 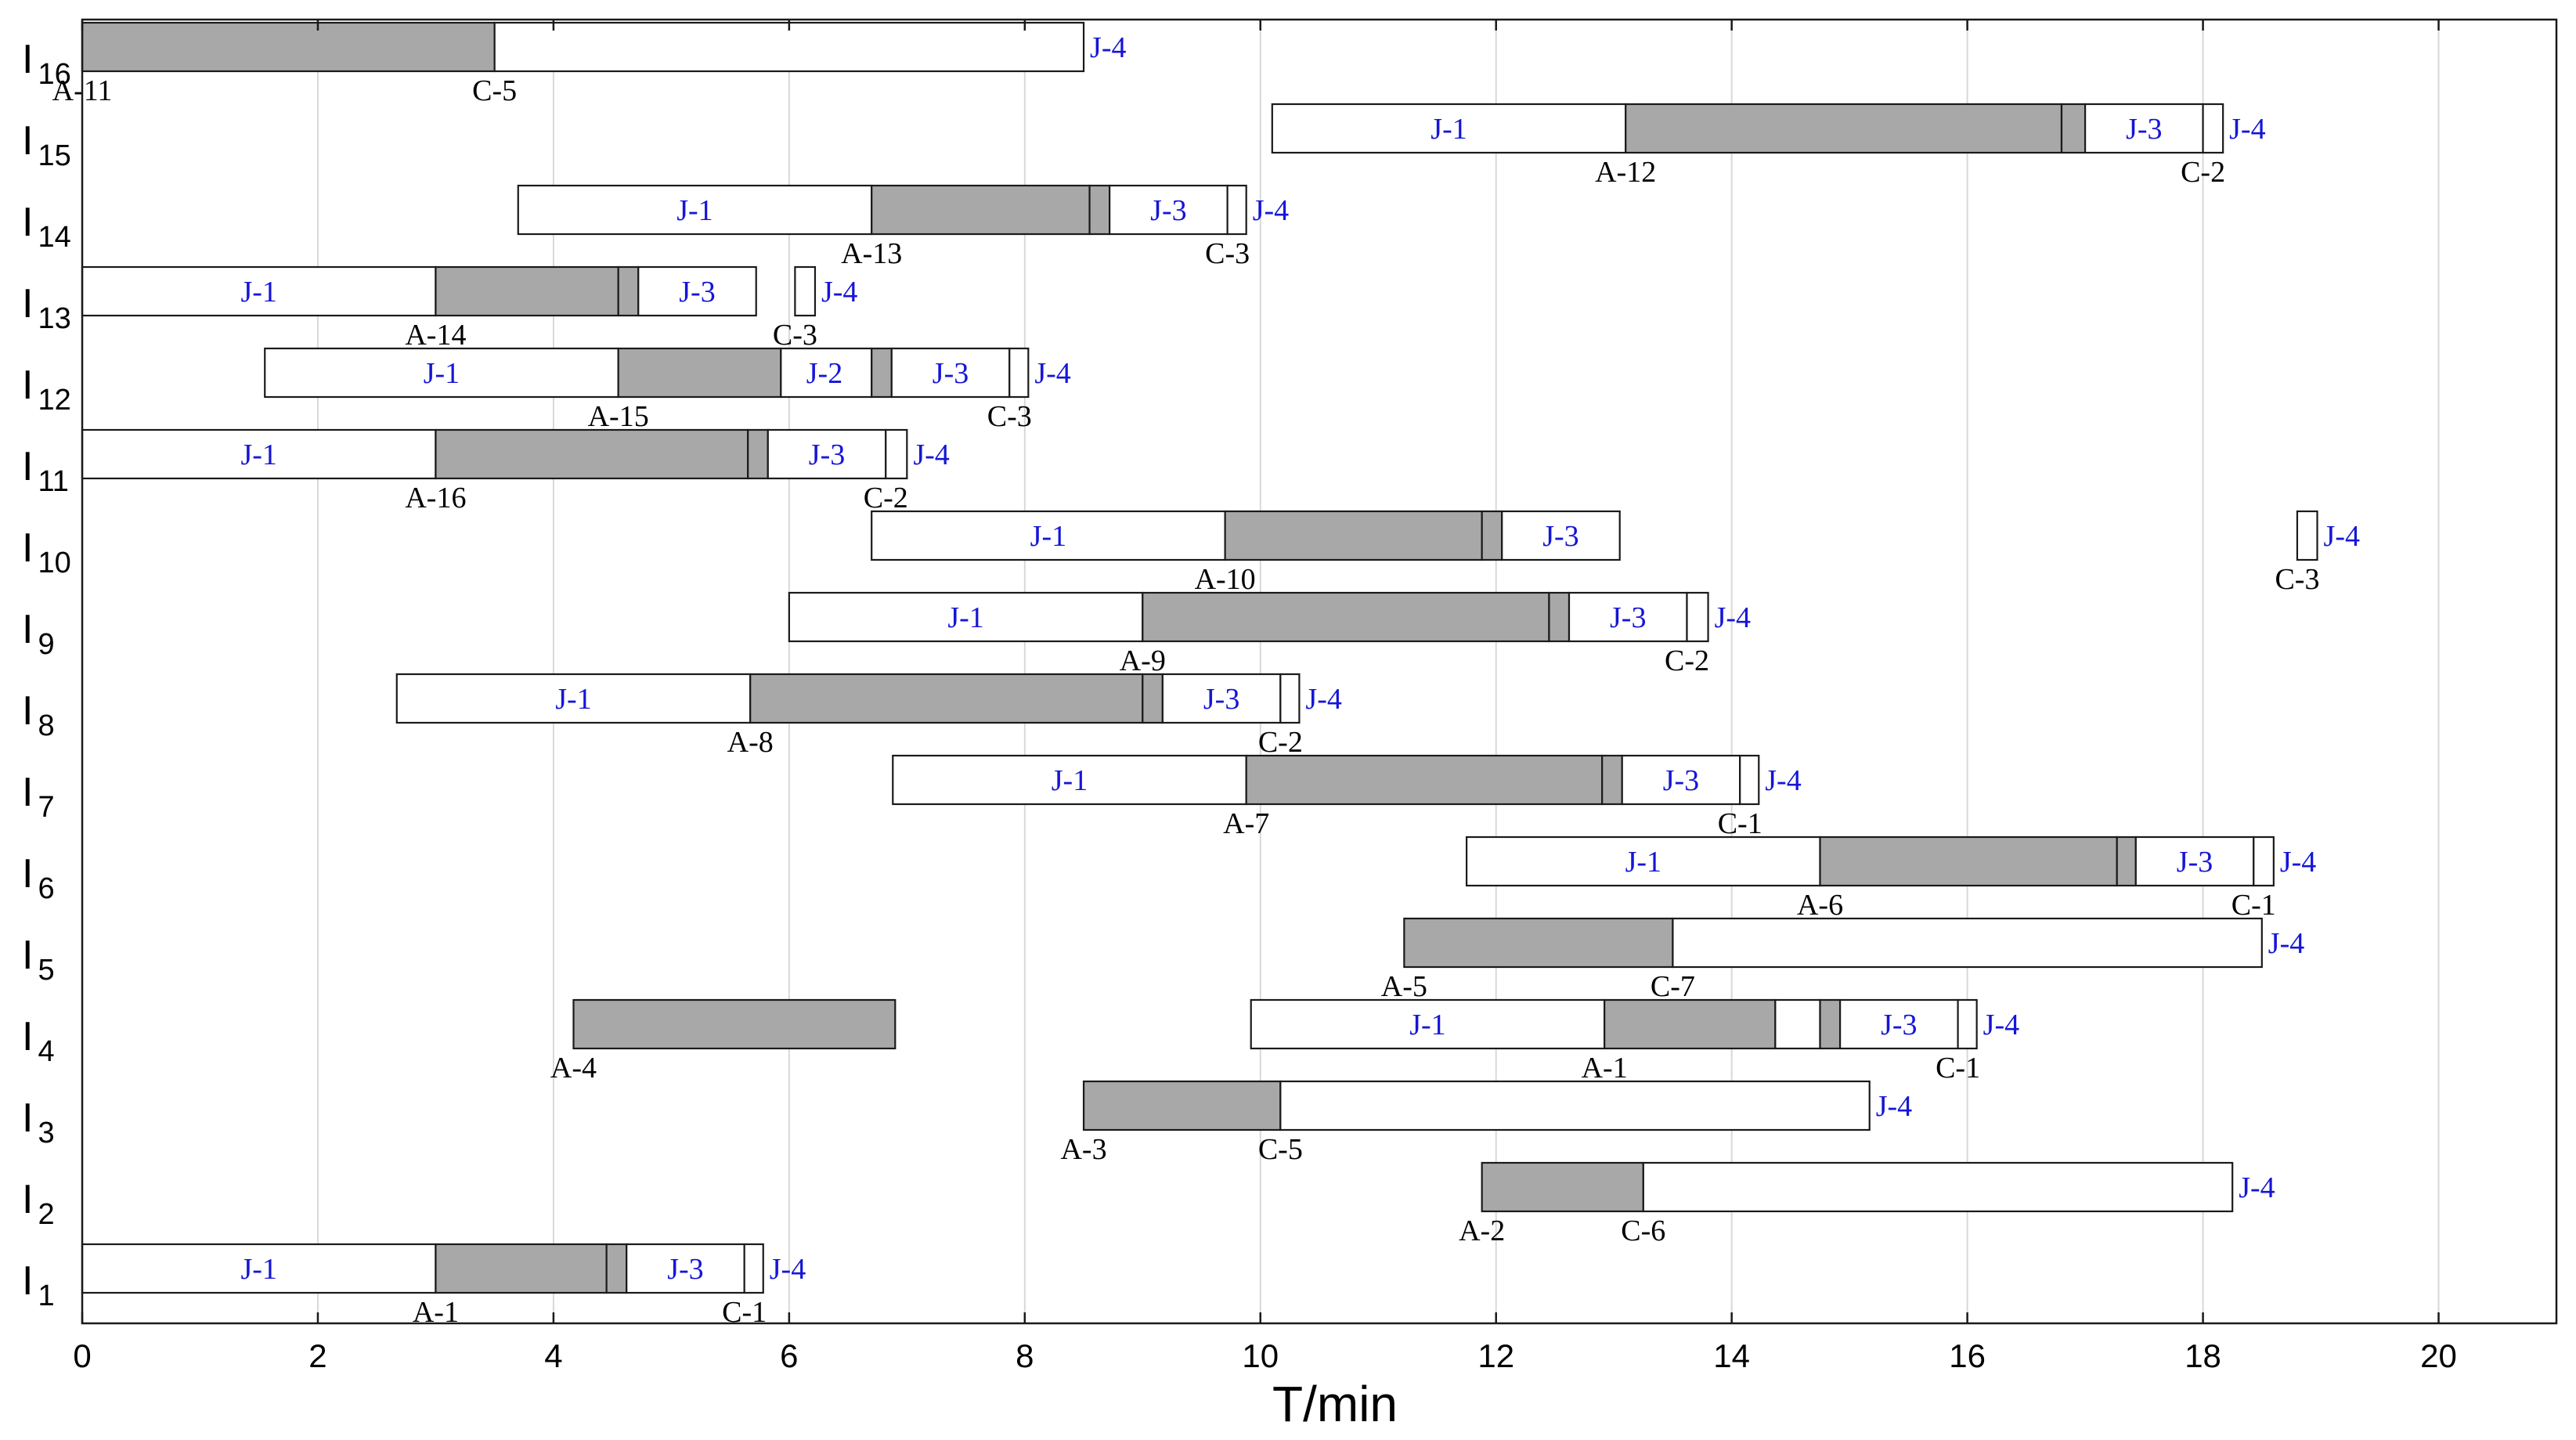 What do you see at coordinates (1820, 906) in the screenshot?
I see `point-label: A-6` at bounding box center [1820, 906].